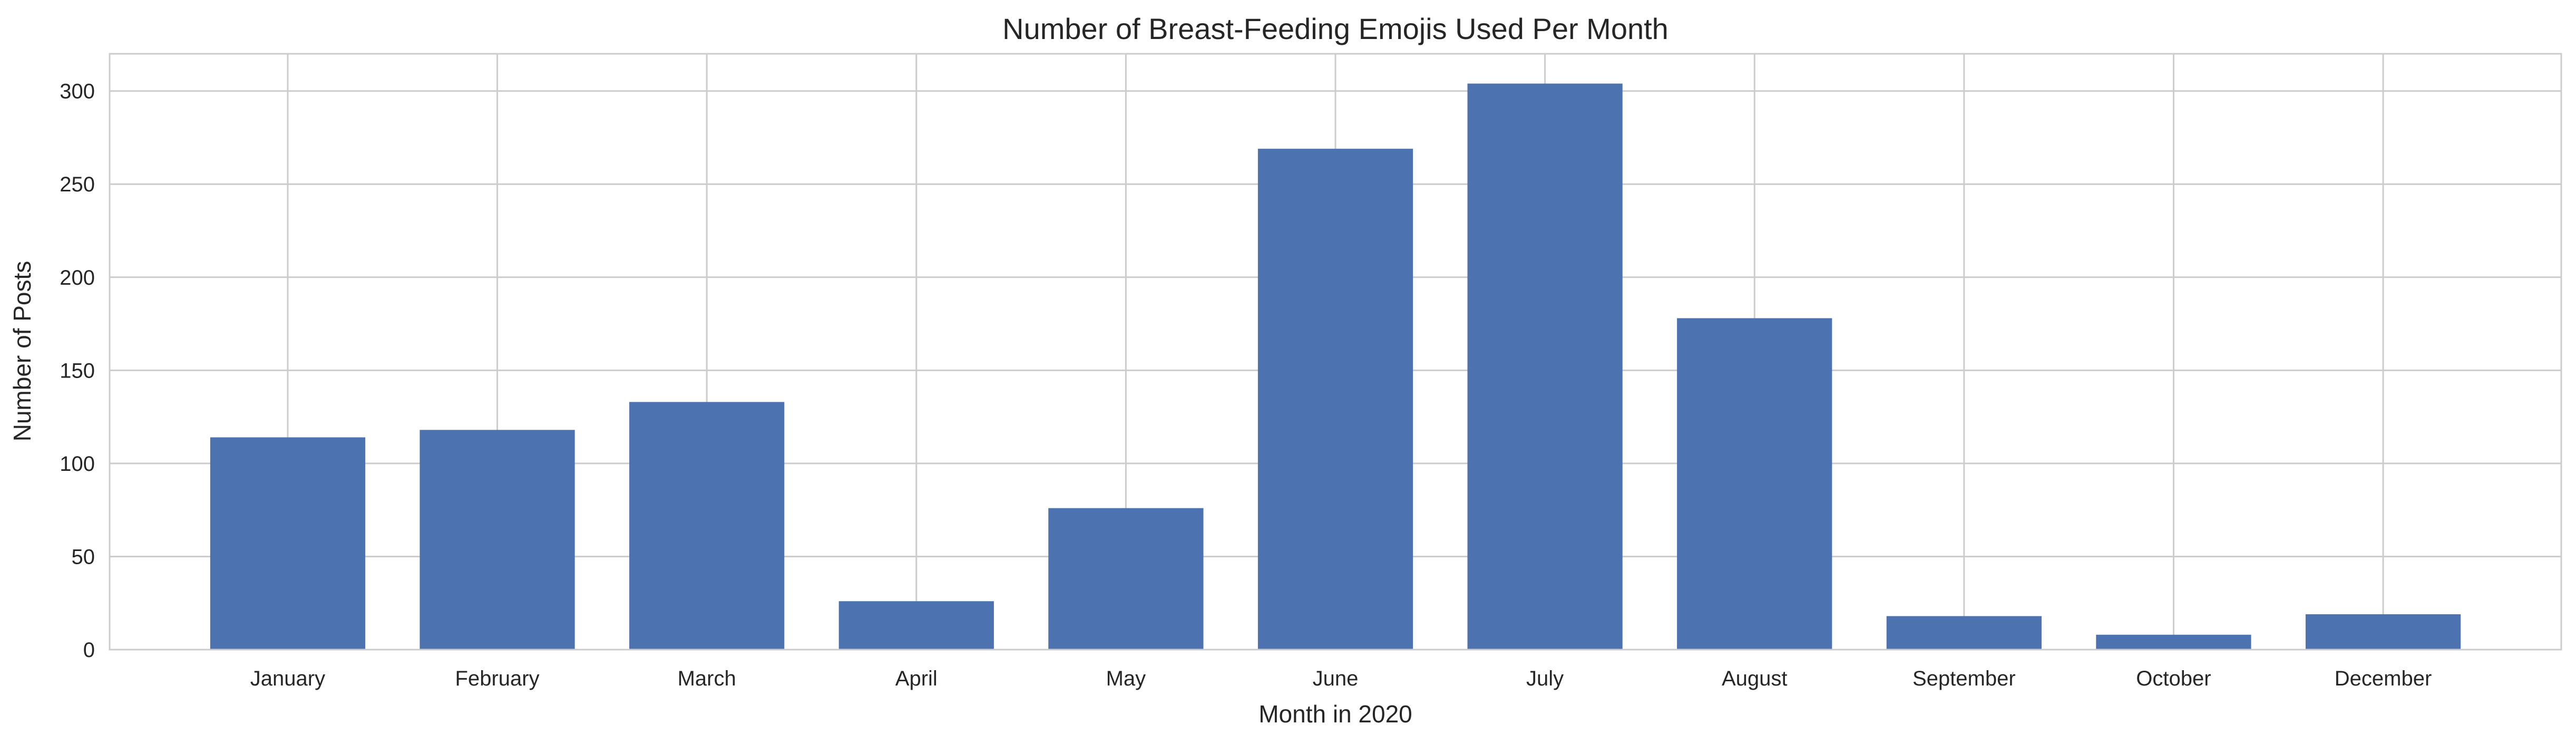  Describe the element at coordinates (1964, 633) in the screenshot. I see `bar-september` at that location.